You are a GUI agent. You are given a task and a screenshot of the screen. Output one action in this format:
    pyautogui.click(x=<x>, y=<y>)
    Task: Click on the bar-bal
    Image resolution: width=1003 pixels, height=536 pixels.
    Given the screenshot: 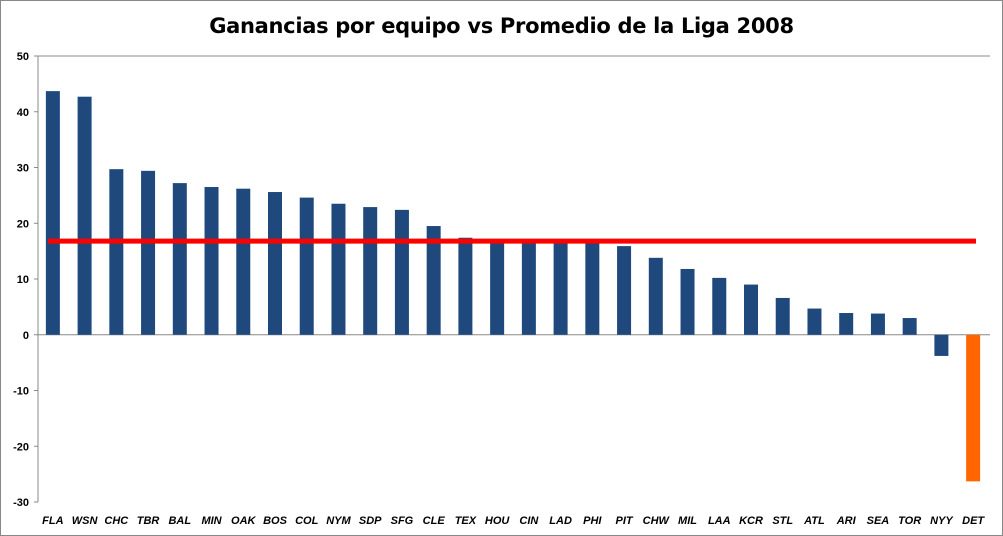 What is the action you would take?
    pyautogui.click(x=179, y=259)
    